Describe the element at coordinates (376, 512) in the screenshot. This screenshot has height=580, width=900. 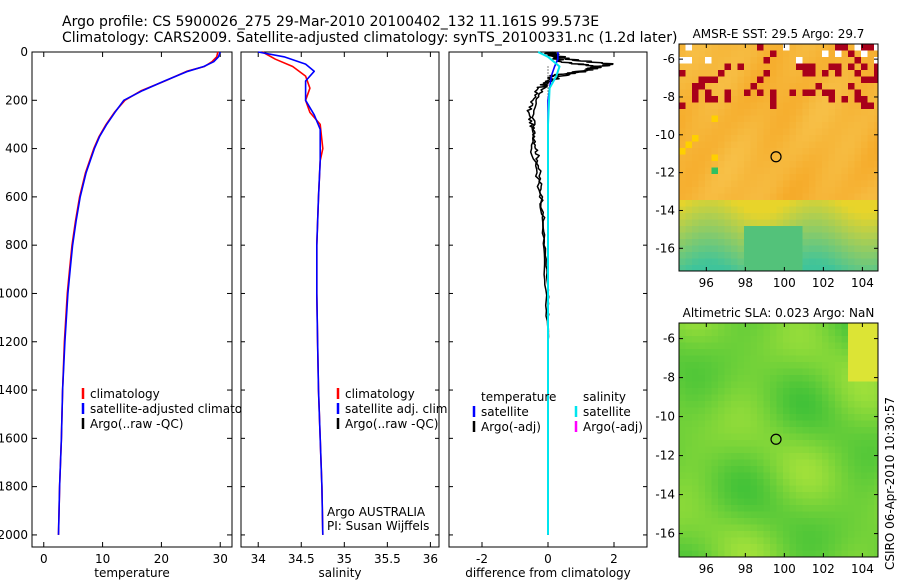
I see `float-owner-text: Argo AUSTRALIA` at that location.